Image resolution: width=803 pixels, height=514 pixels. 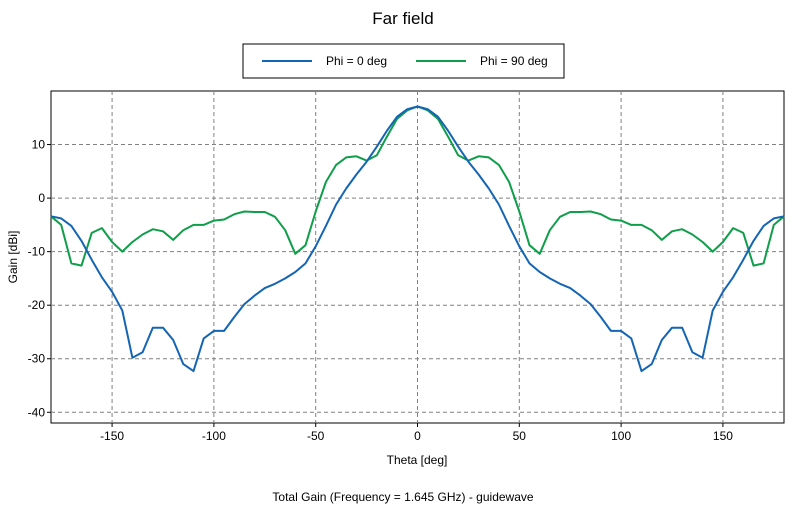 I want to click on x-tick-label: -150, so click(x=112, y=436).